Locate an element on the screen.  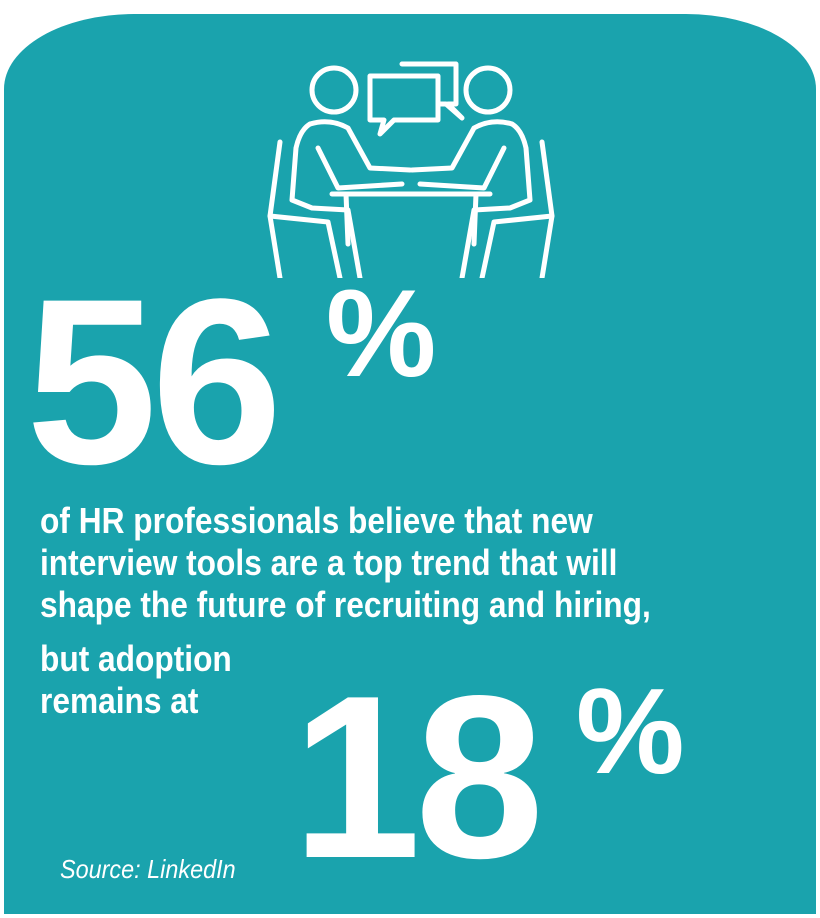
interview-meeting-icon is located at coordinates (411, 159).